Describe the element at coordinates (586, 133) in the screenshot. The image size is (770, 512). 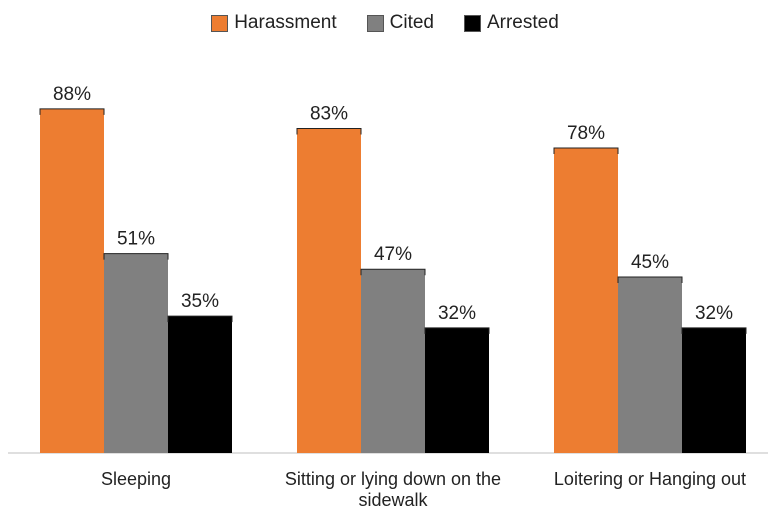
I see `data-label-harassment-3: 78%` at that location.